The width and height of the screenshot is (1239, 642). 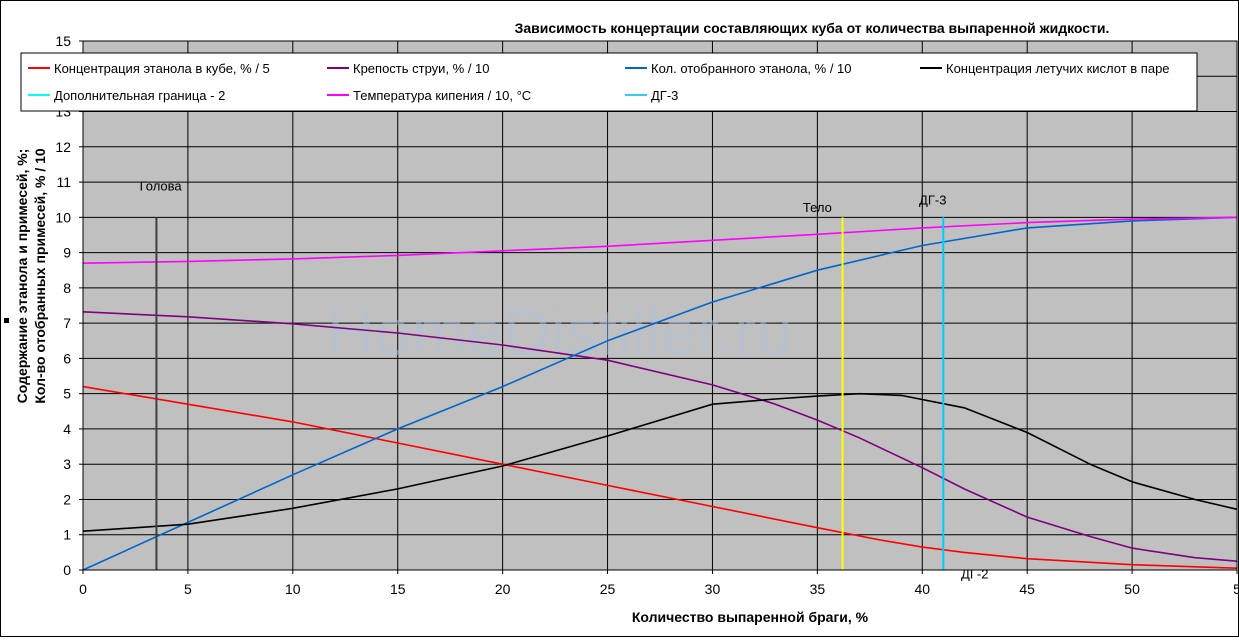 What do you see at coordinates (751, 68) in the screenshot?
I see `legend-label: Кол. отобранного этанола, % / 10` at bounding box center [751, 68].